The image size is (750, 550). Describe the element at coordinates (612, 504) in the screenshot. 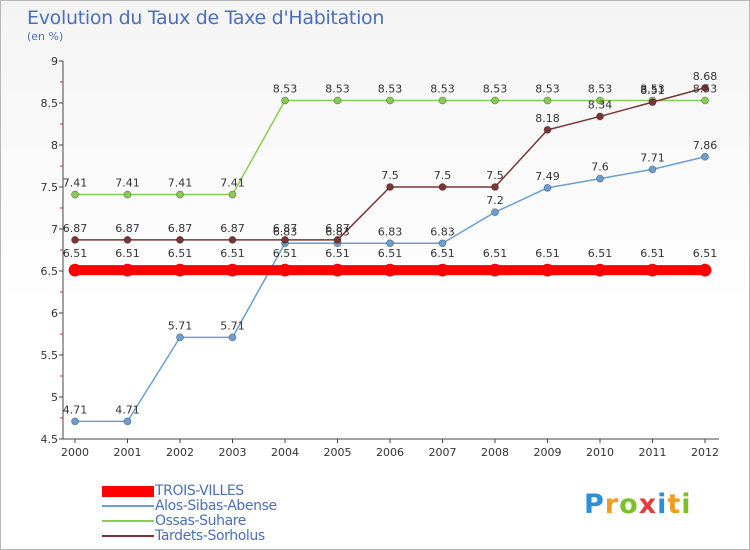

I see `logo-letter: r` at that location.